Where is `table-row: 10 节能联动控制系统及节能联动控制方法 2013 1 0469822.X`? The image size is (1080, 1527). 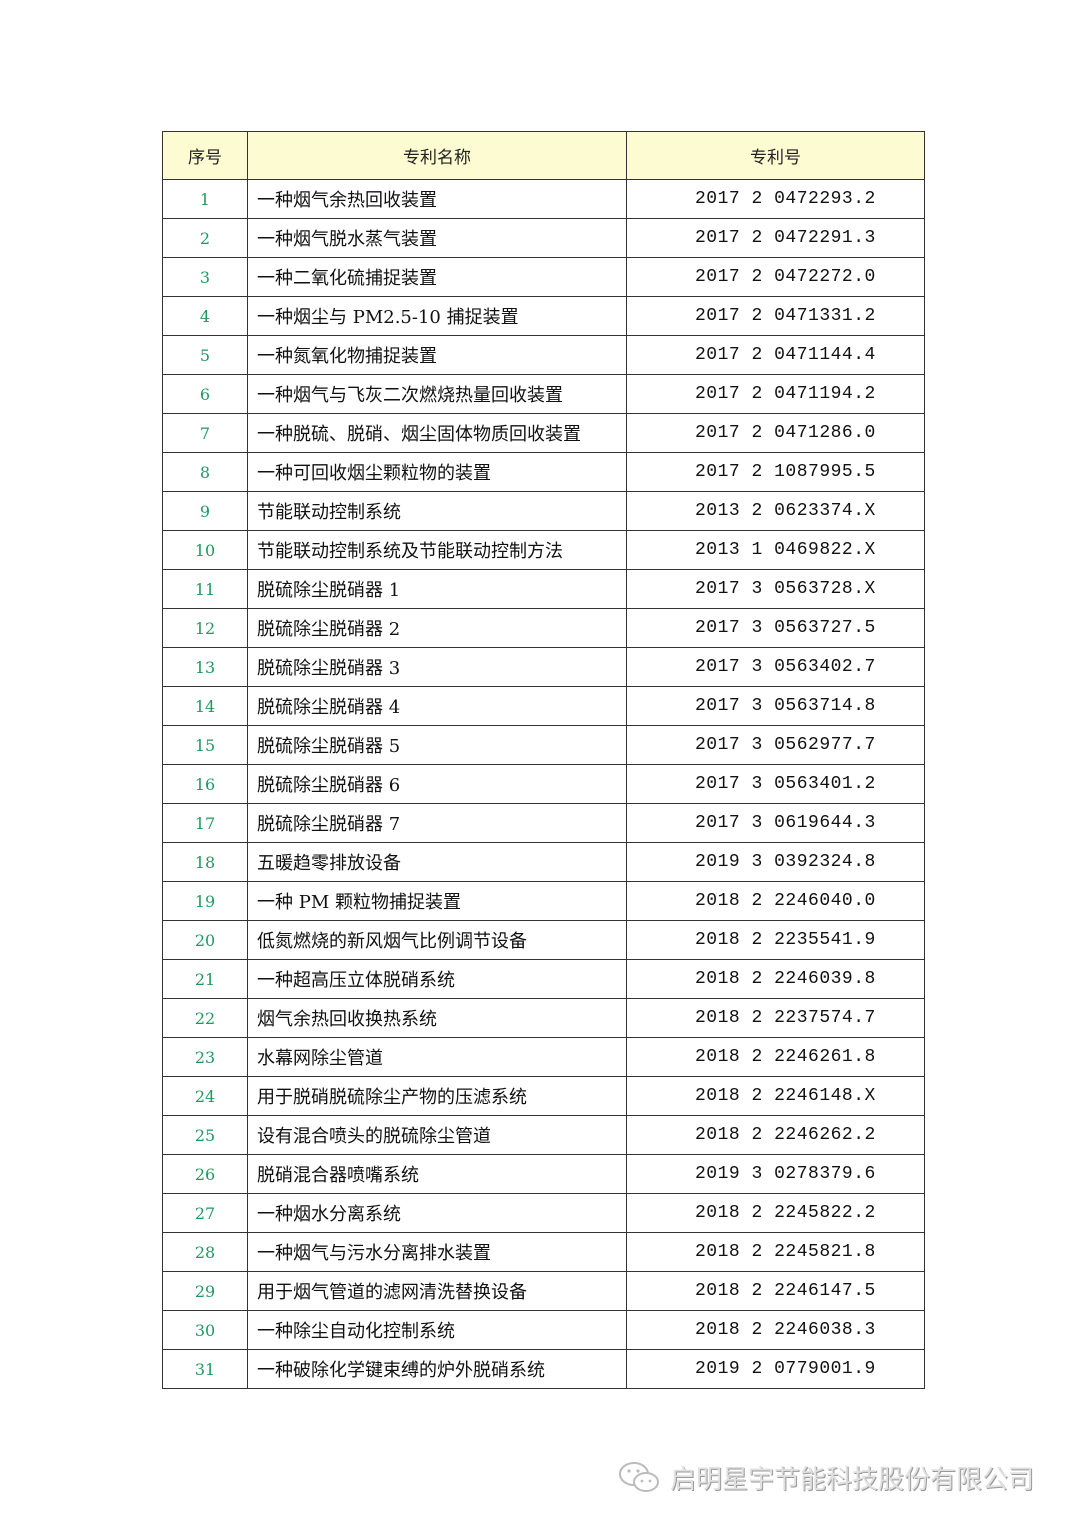 table-row: 10 节能联动控制系统及节能联动控制方法 2013 1 0469822.X is located at coordinates (543, 550).